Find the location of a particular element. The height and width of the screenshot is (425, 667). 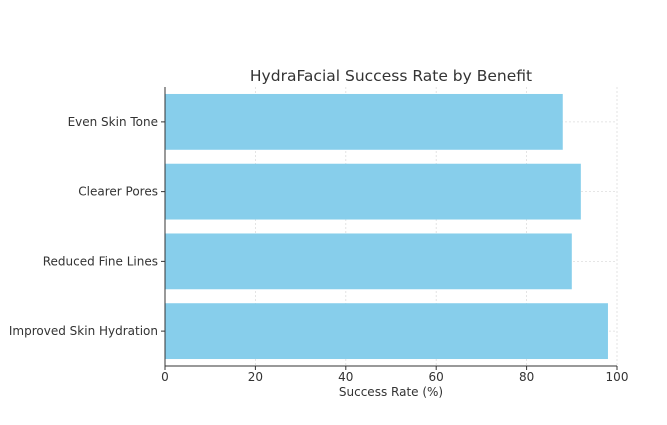

x-tick-label: 60 is located at coordinates (436, 377).